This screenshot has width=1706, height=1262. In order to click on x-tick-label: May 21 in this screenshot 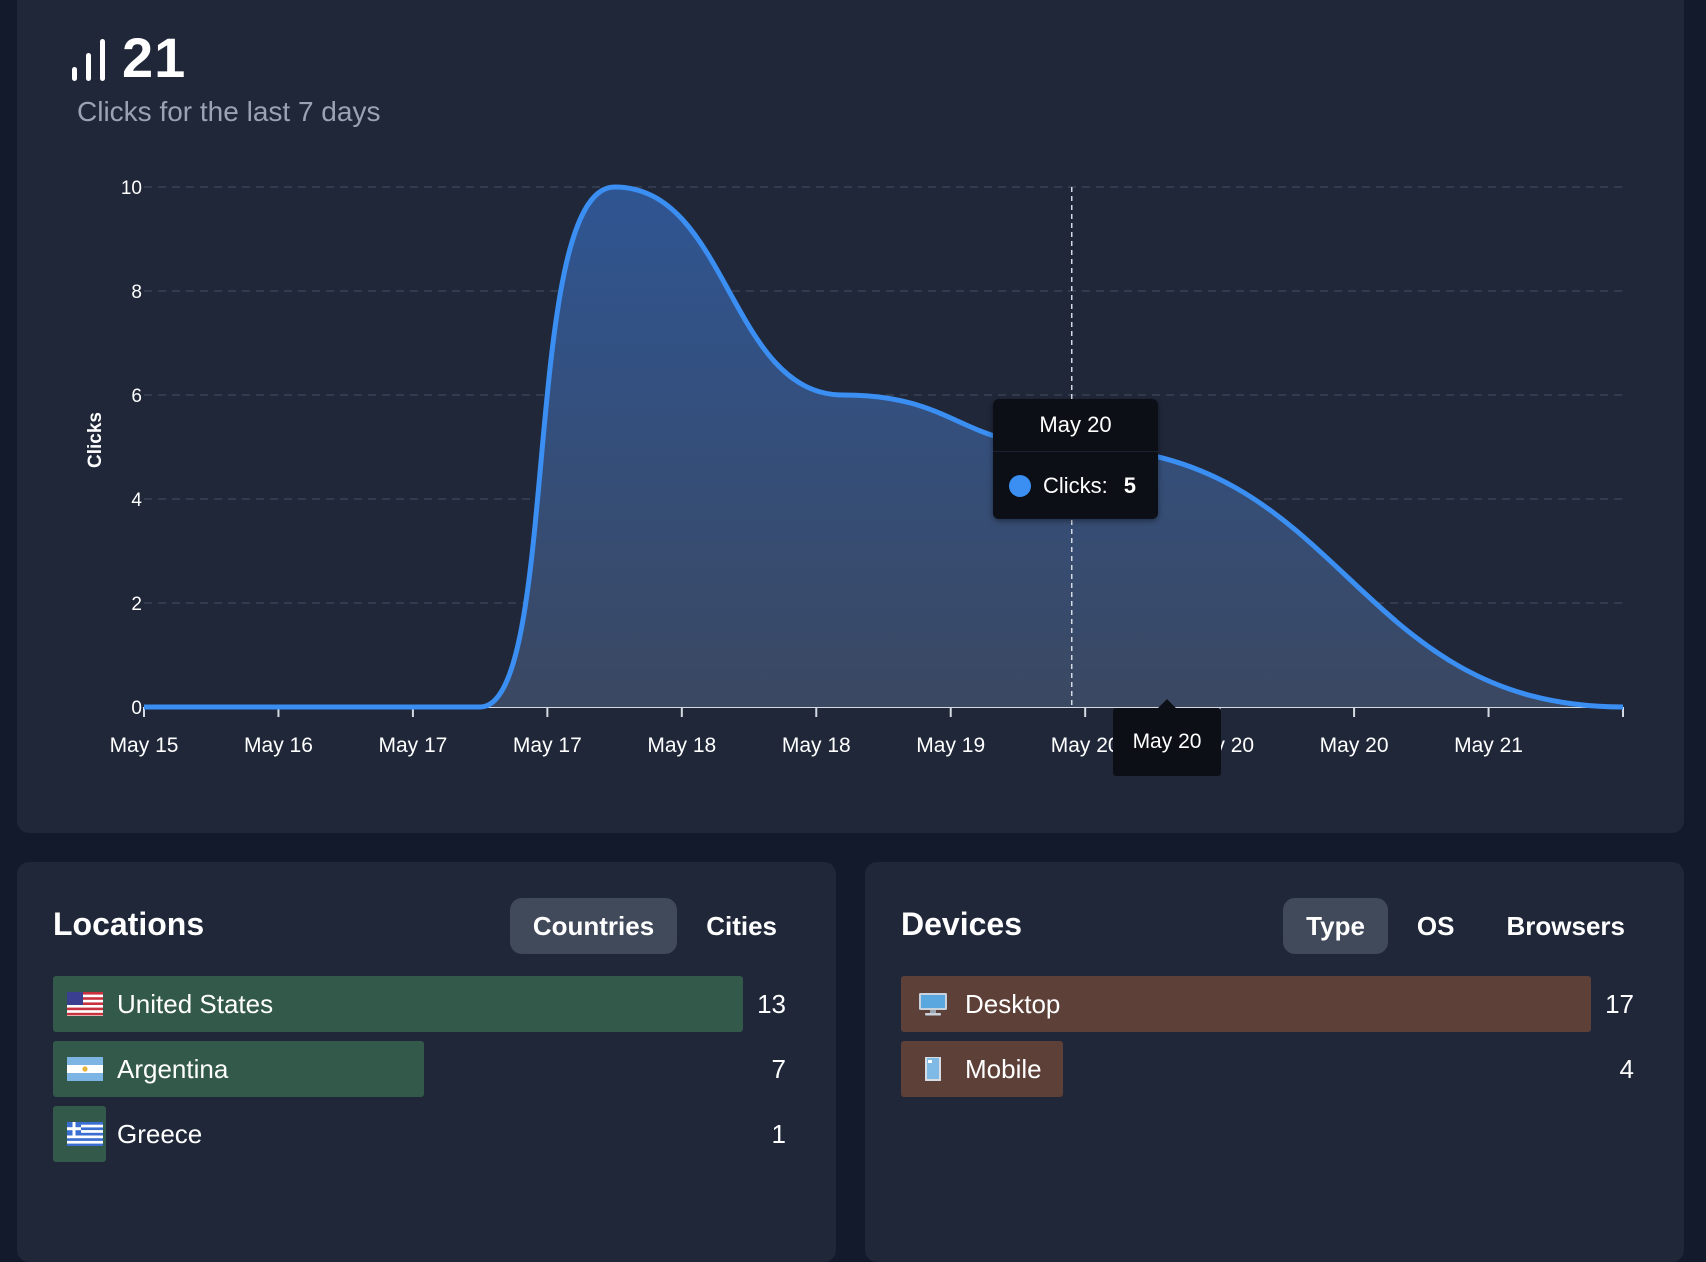, I will do `click(1488, 745)`.